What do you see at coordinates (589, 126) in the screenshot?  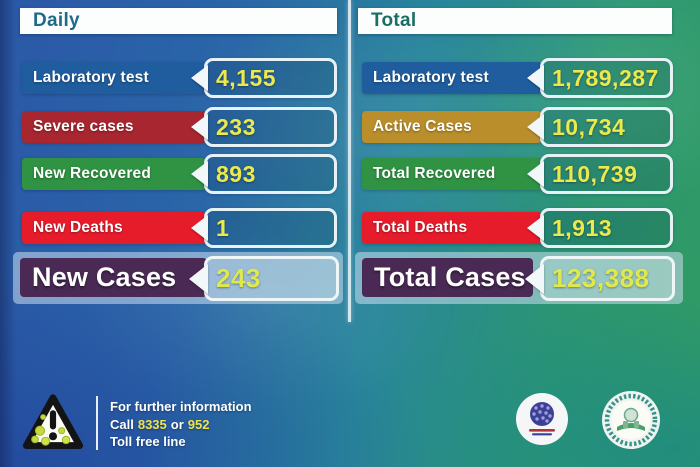 I see `total-active-cases-value: 10,734` at bounding box center [589, 126].